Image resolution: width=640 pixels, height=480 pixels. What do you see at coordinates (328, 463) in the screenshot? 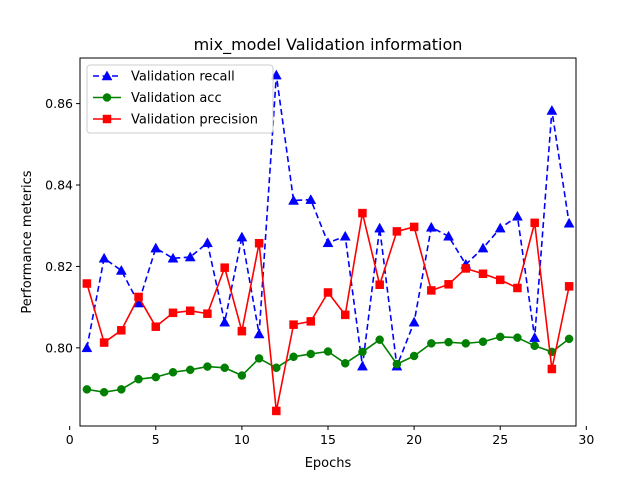
I see `x-axis-title: Epochs` at bounding box center [328, 463].